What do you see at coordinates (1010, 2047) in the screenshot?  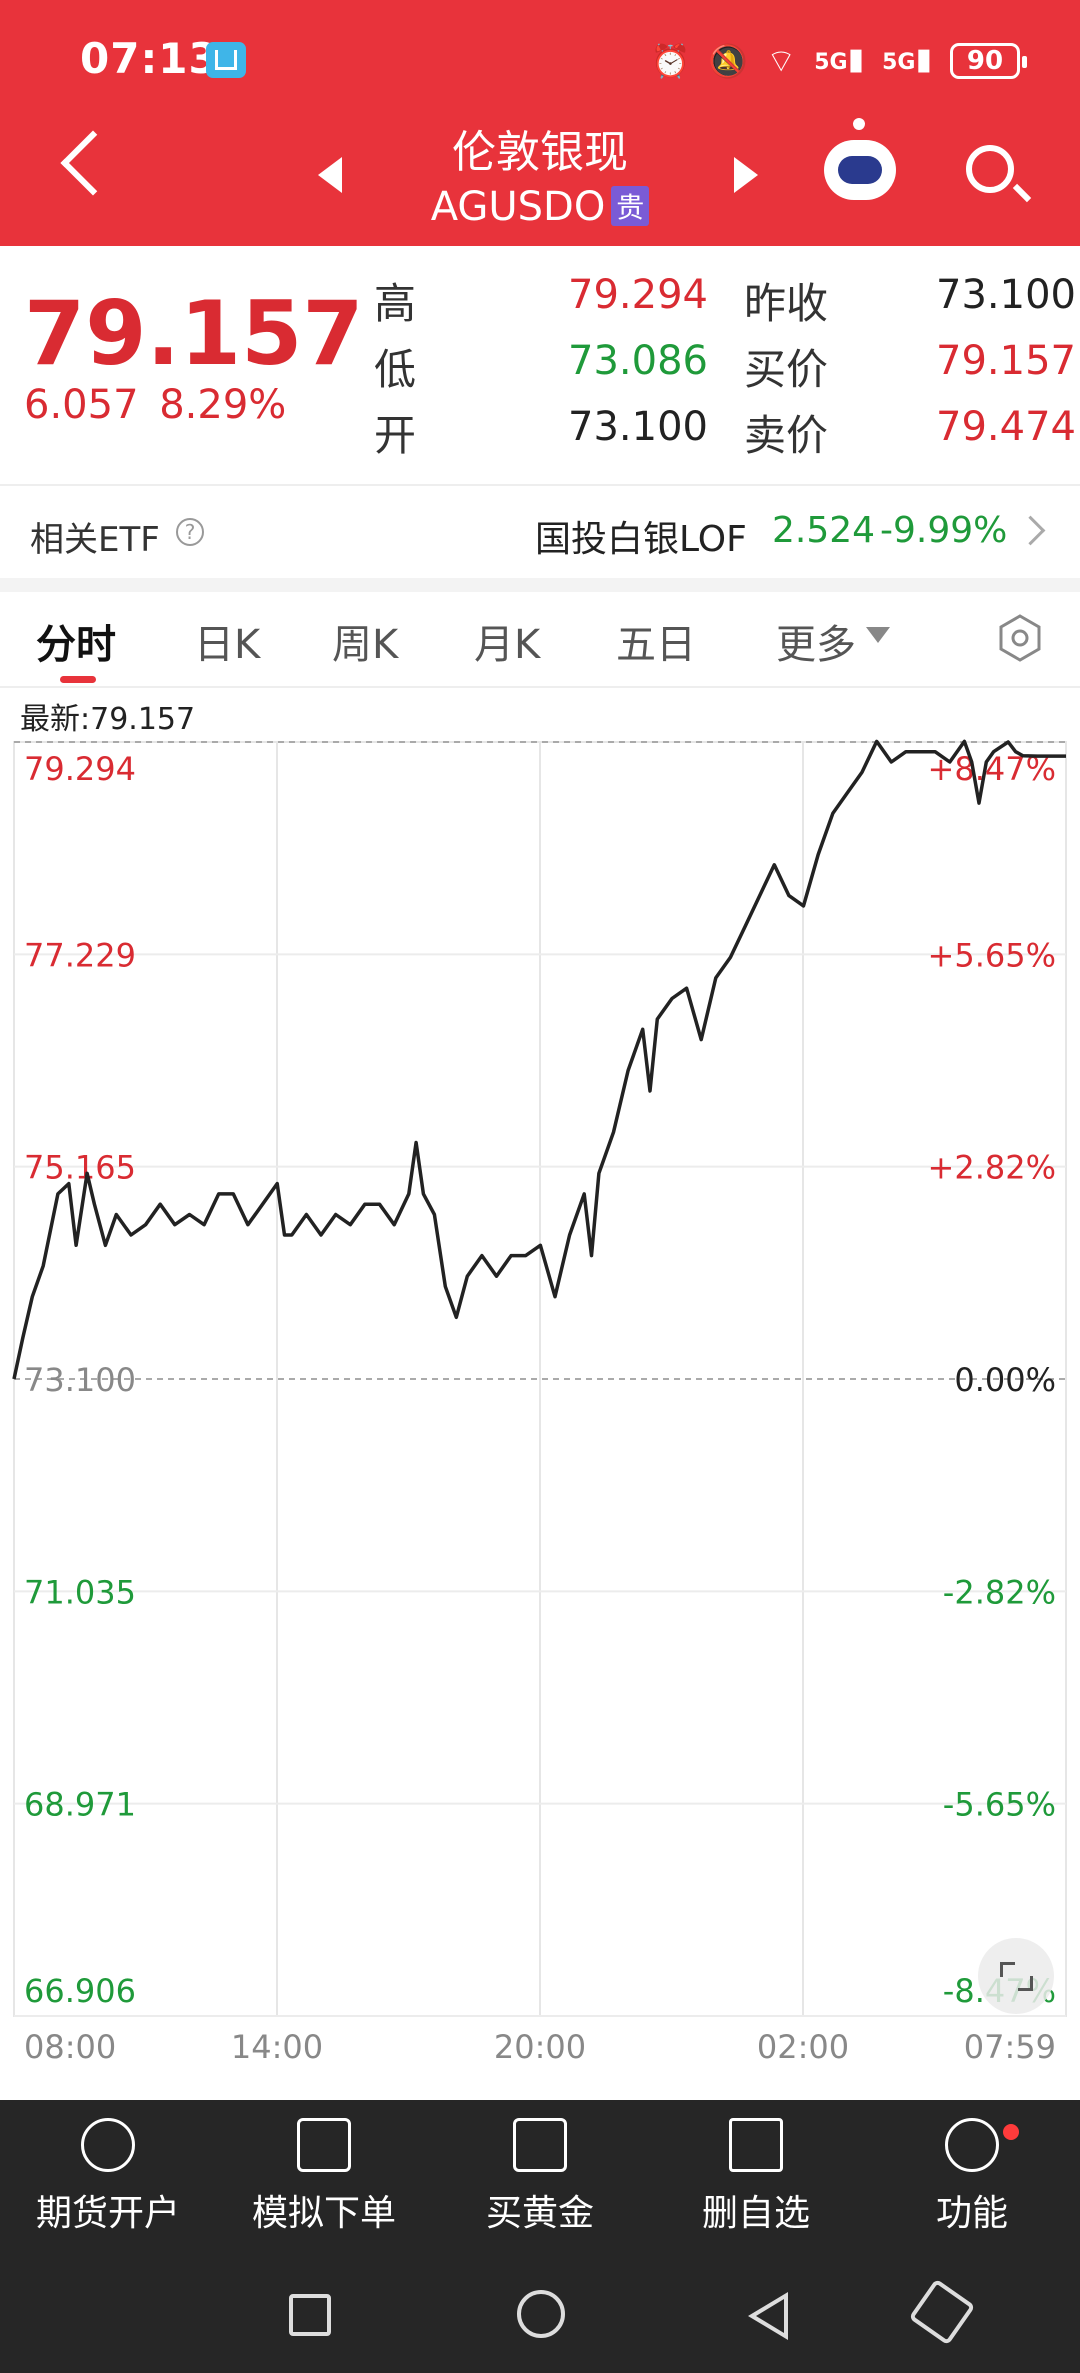 I see `x-axis-tick-label: 07:59` at bounding box center [1010, 2047].